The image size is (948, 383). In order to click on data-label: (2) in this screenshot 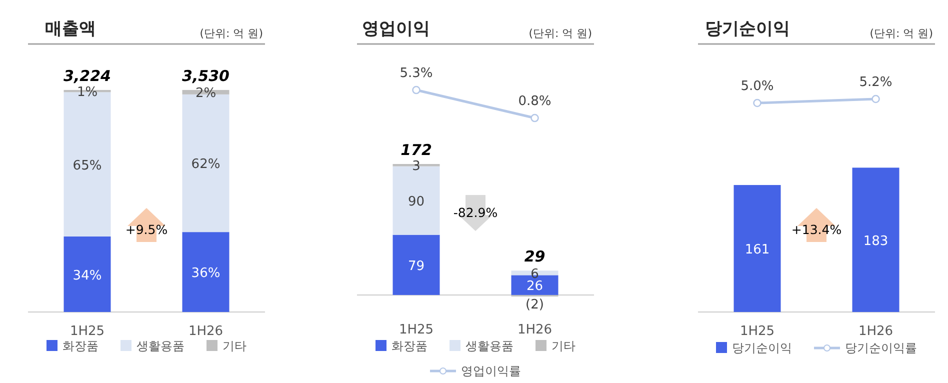, I will do `click(535, 305)`.